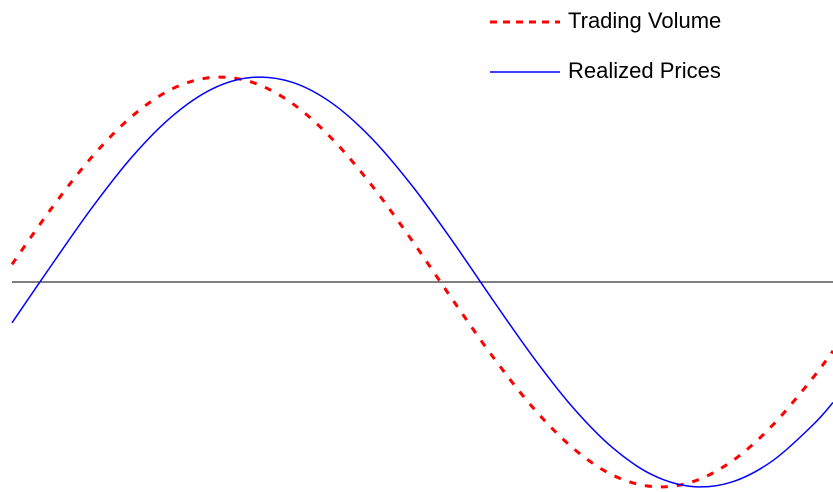 The height and width of the screenshot is (492, 833). I want to click on legend-label: Realized Prices, so click(644, 70).